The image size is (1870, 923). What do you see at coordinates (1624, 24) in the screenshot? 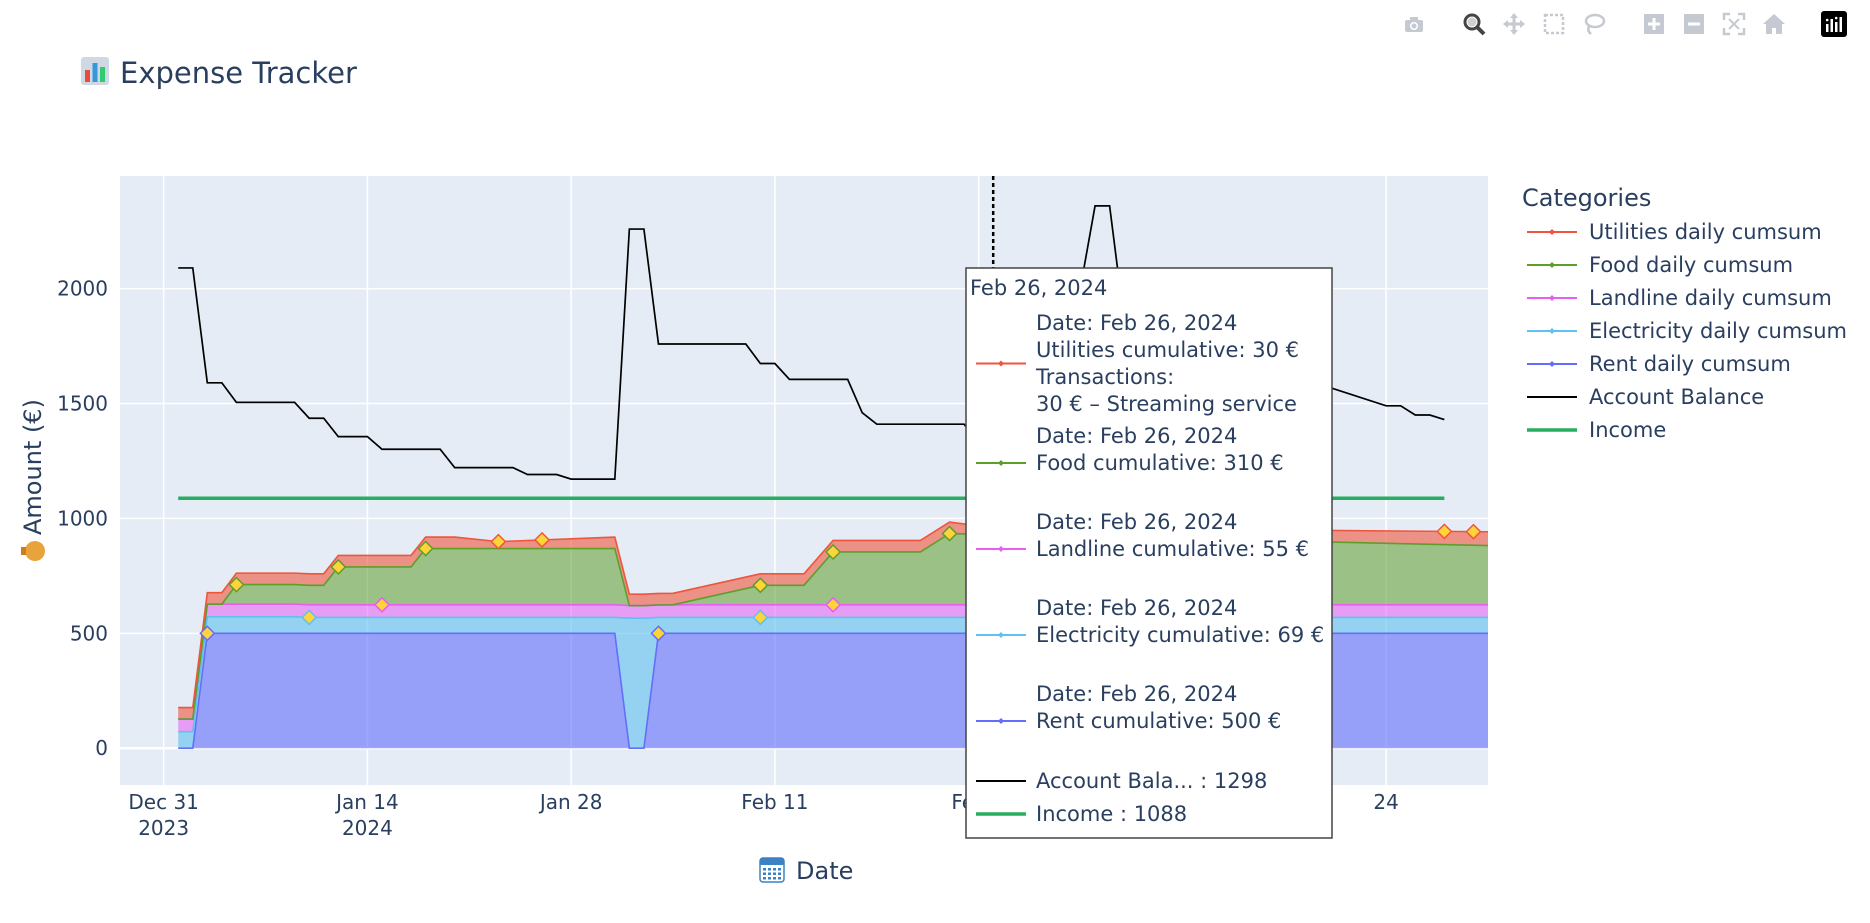
I see `modebar` at bounding box center [1624, 24].